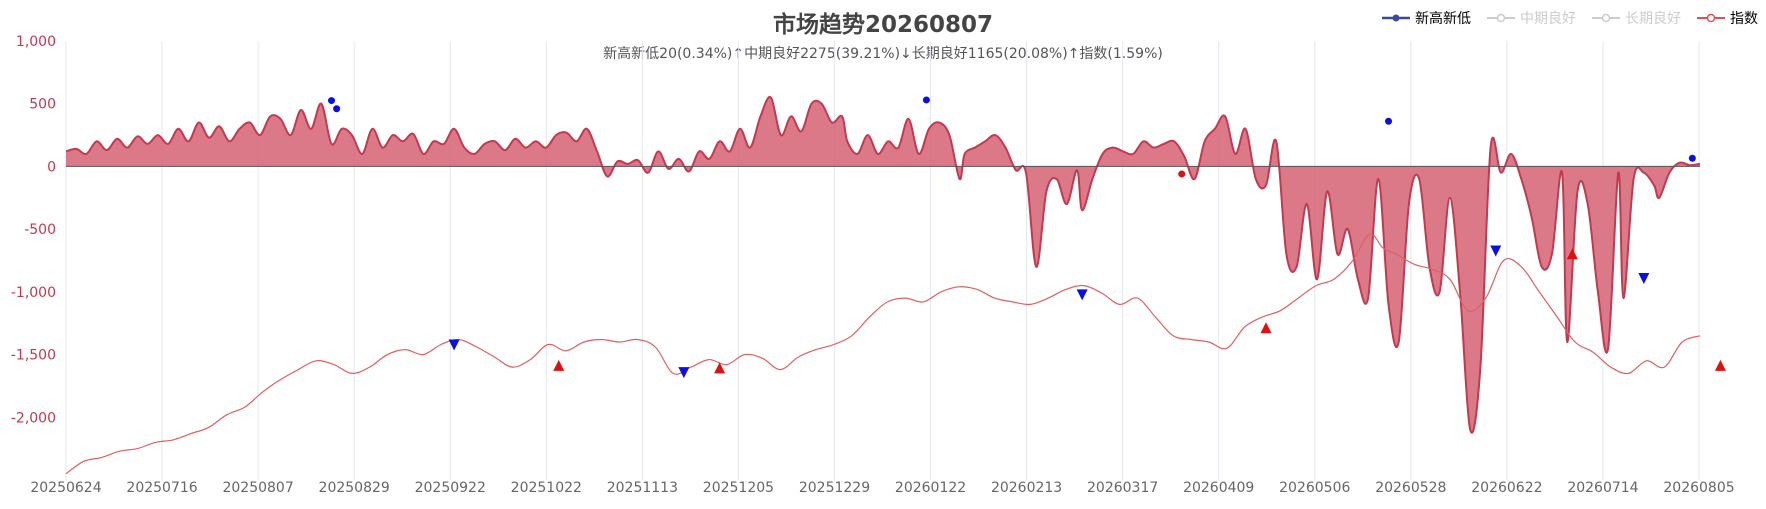 The height and width of the screenshot is (509, 1766). I want to click on legend-label: 指数, so click(1744, 19).